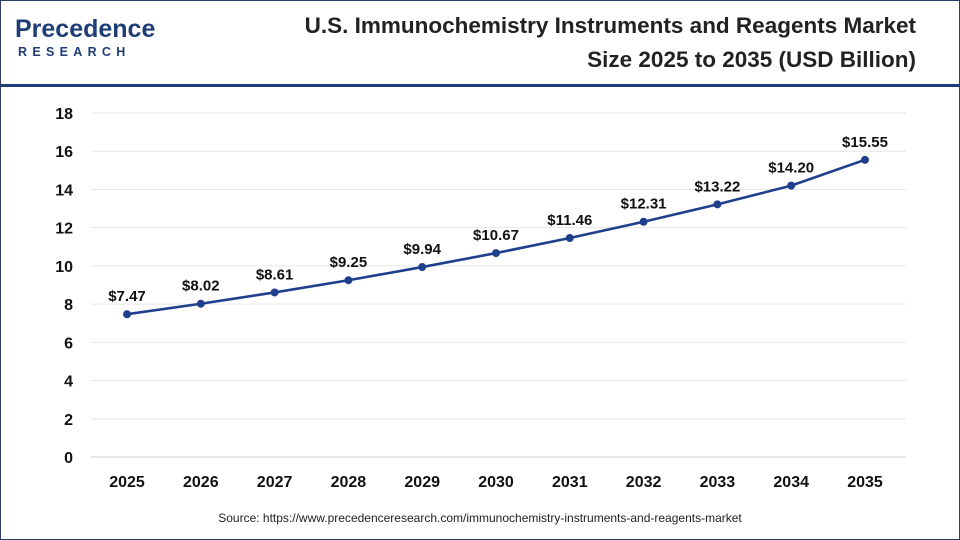  I want to click on data-label-2026: $8.02, so click(201, 286).